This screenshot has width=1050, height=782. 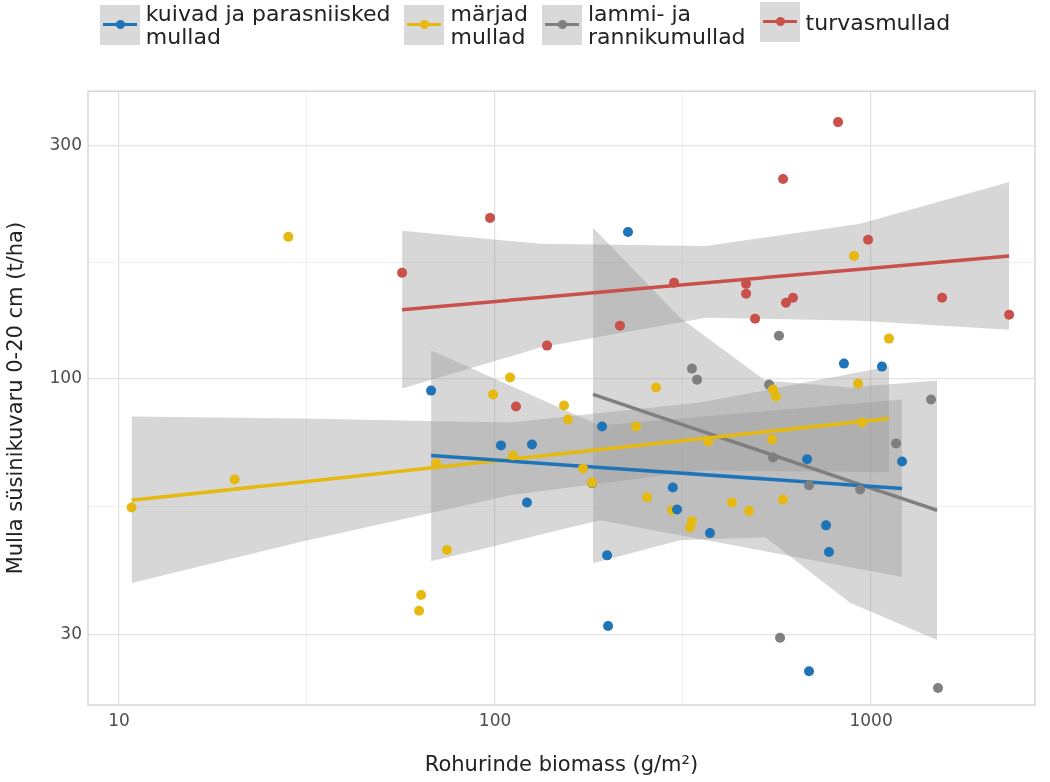 What do you see at coordinates (119, 719) in the screenshot?
I see `x-tick-label: 10` at bounding box center [119, 719].